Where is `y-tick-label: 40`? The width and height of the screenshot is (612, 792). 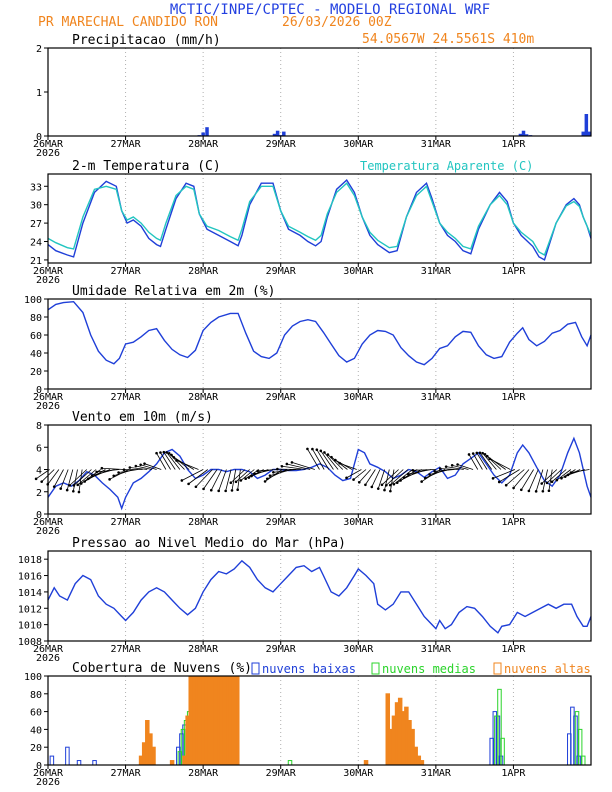
y-tick-label: 40 is located at coordinates (36, 354).